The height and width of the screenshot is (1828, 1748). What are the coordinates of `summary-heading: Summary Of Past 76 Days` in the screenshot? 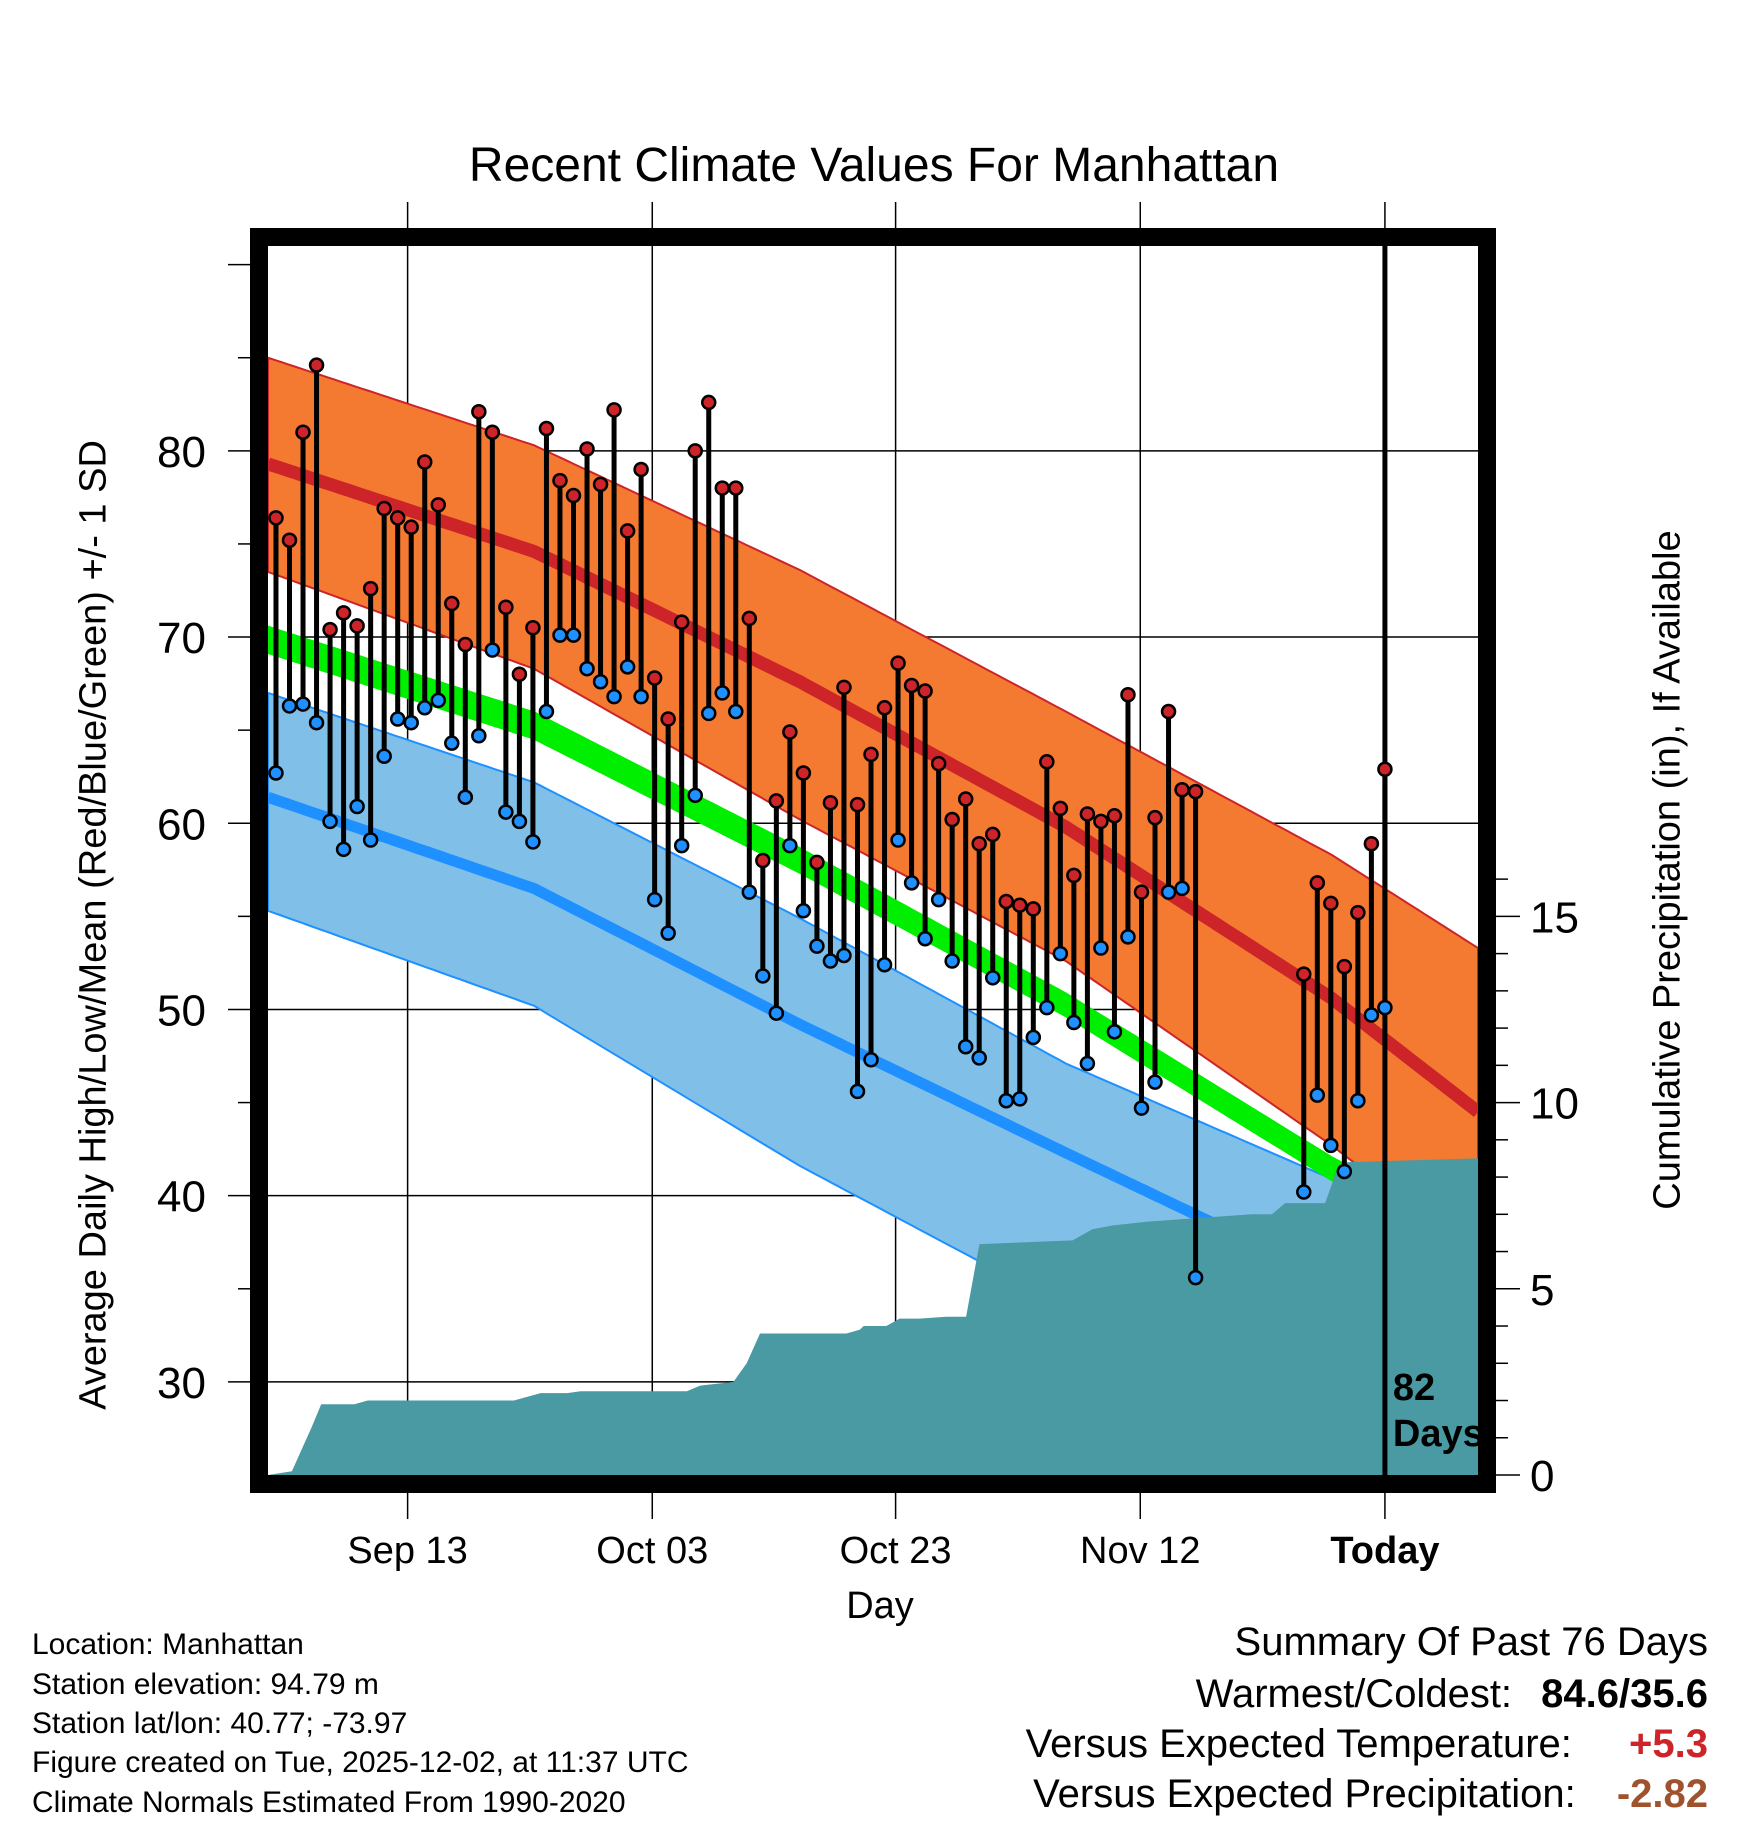 It's located at (1471, 1642).